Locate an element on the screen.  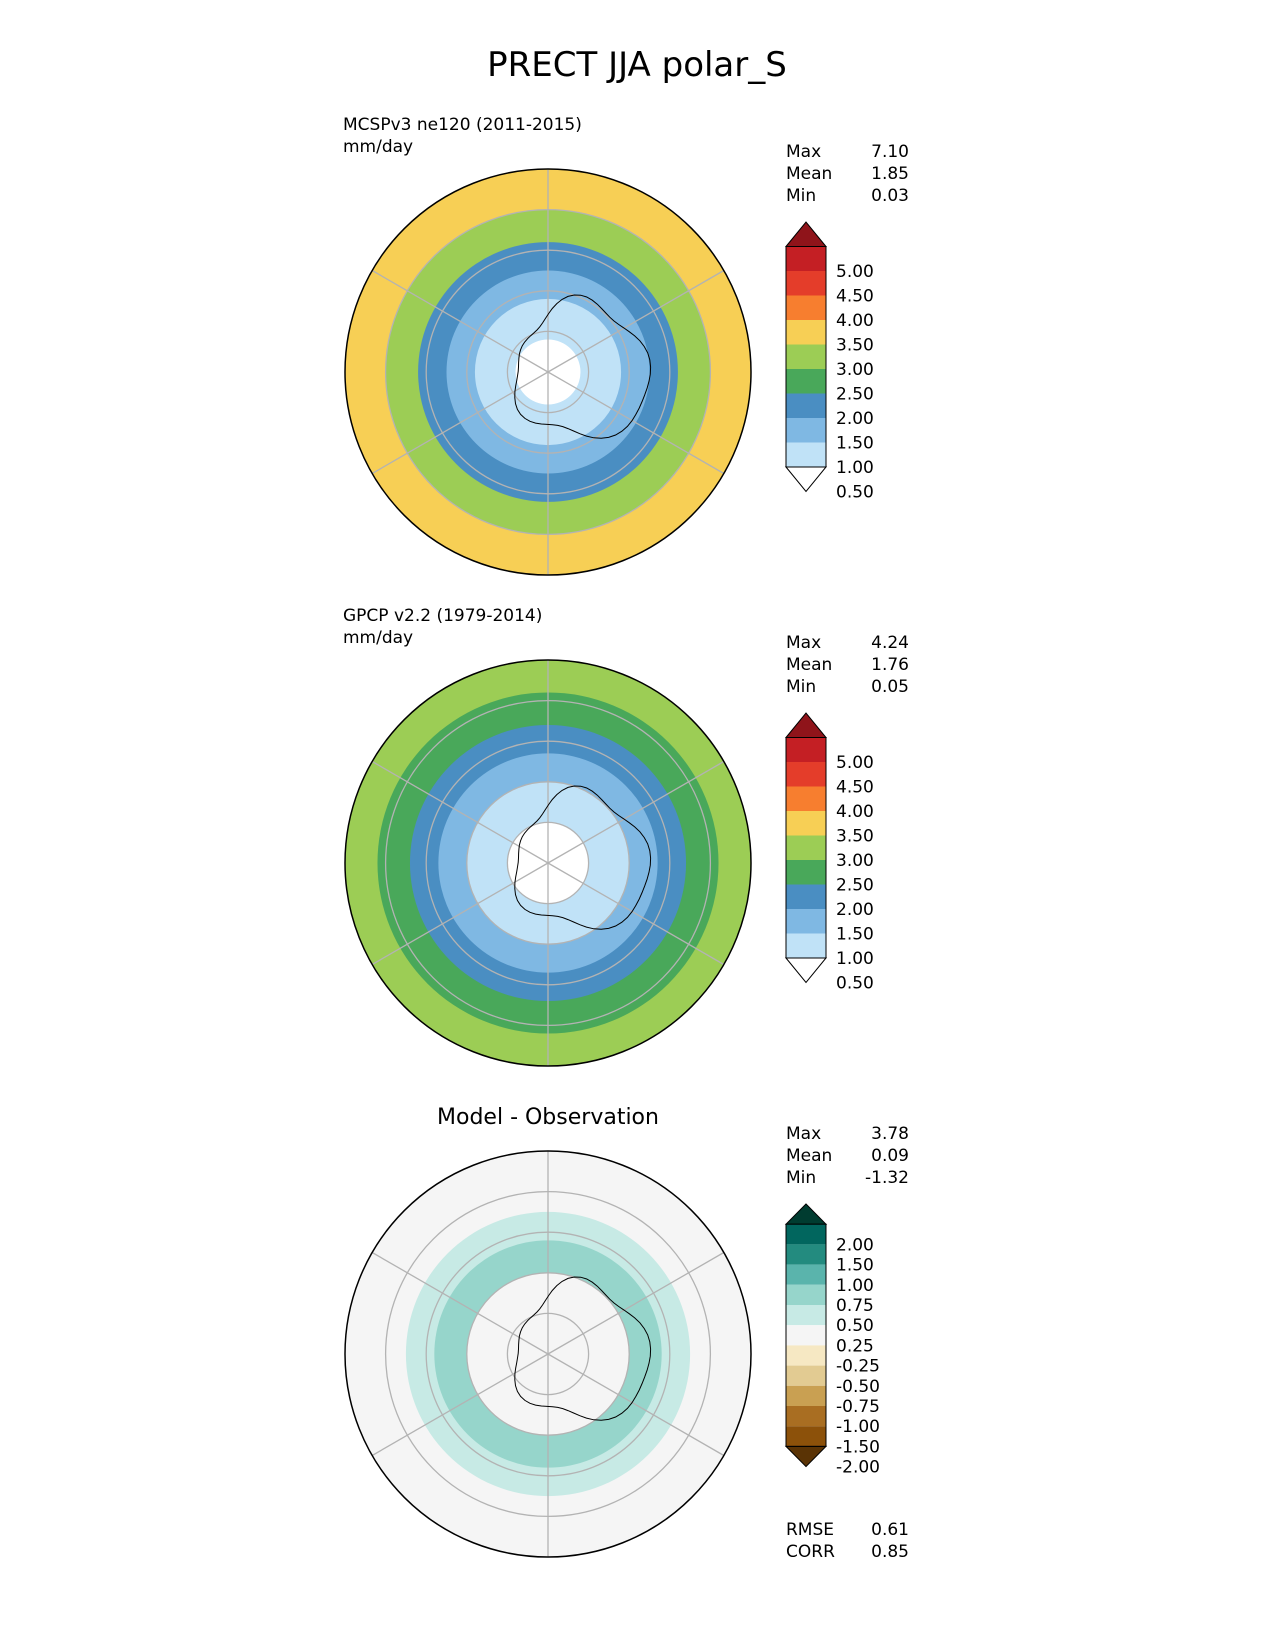
figure-title: PRECT JJA polar_S is located at coordinates (637, 65).